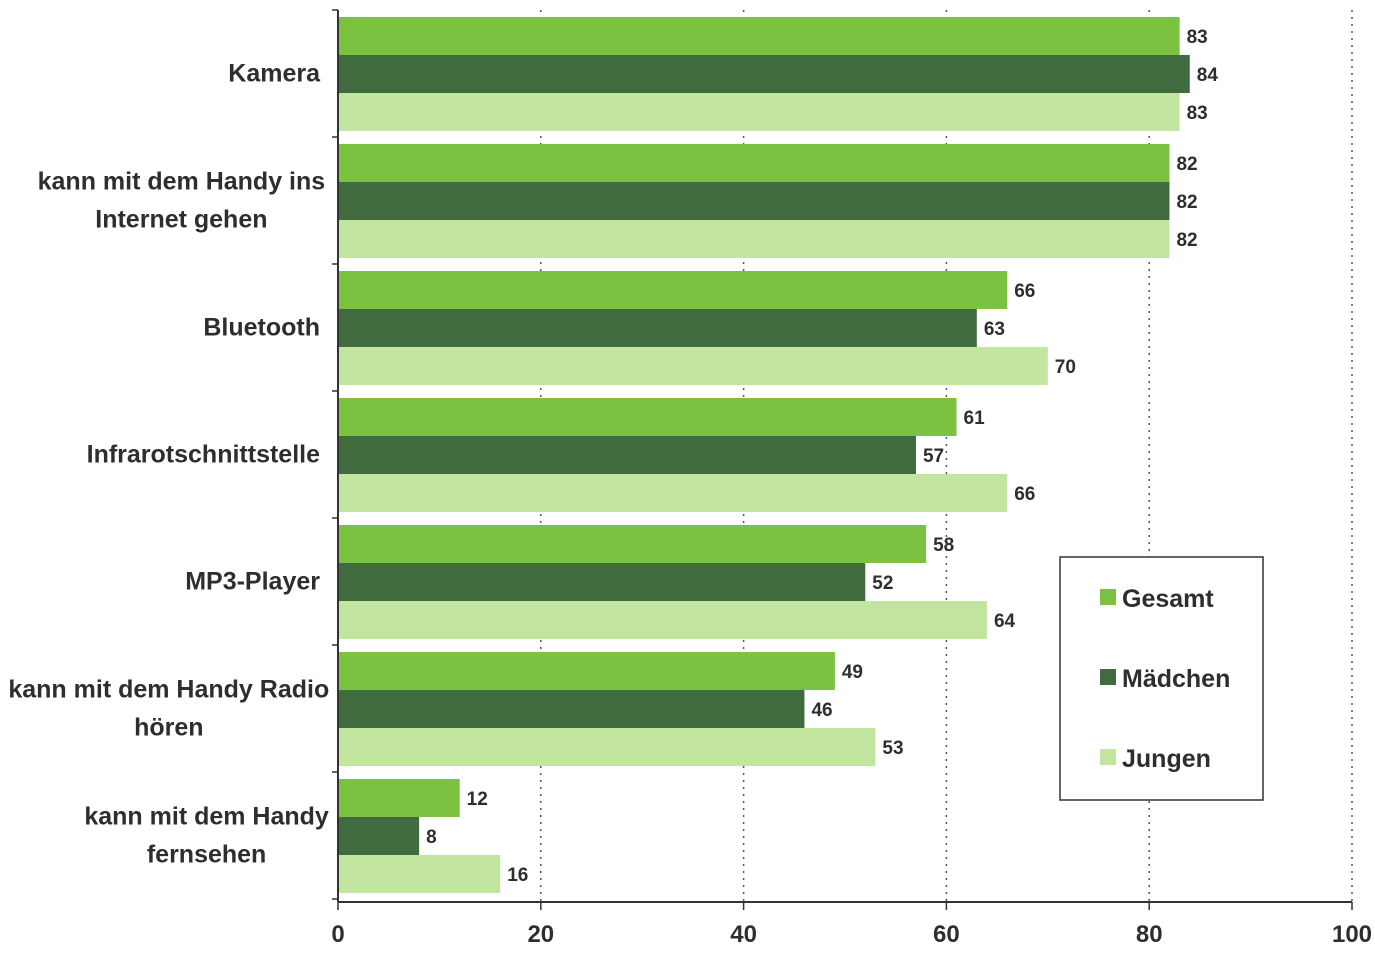  What do you see at coordinates (994, 329) in the screenshot?
I see `value-label: 63` at bounding box center [994, 329].